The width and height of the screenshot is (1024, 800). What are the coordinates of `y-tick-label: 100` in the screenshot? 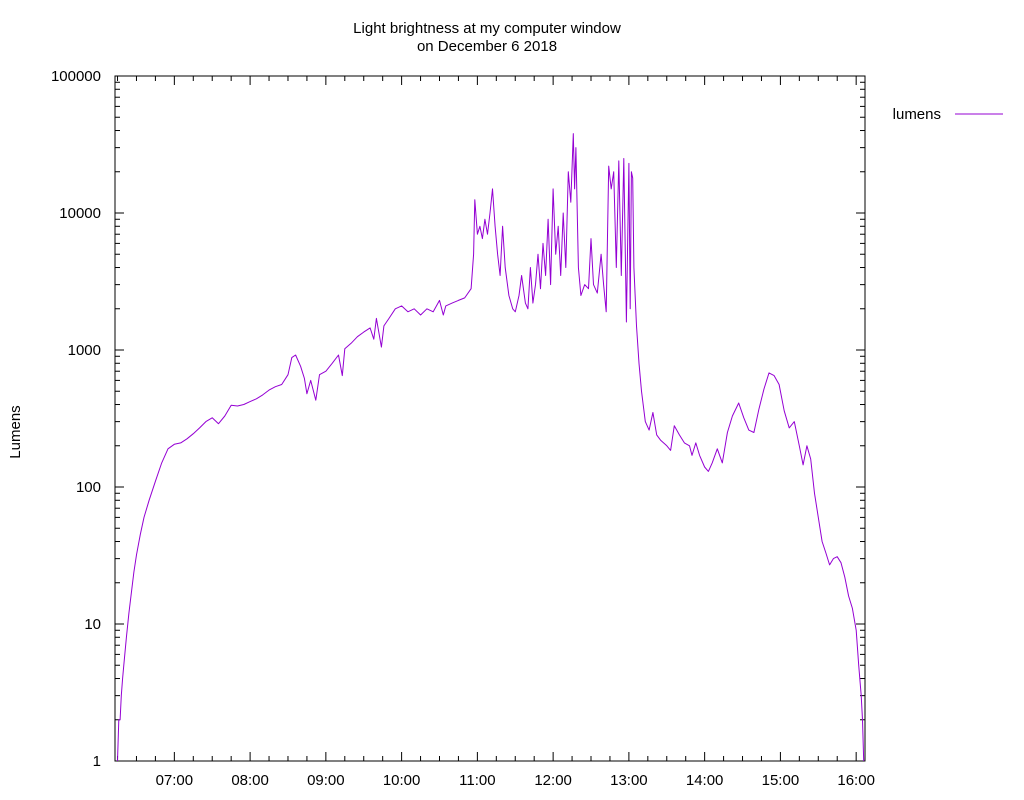 It's located at (88, 487).